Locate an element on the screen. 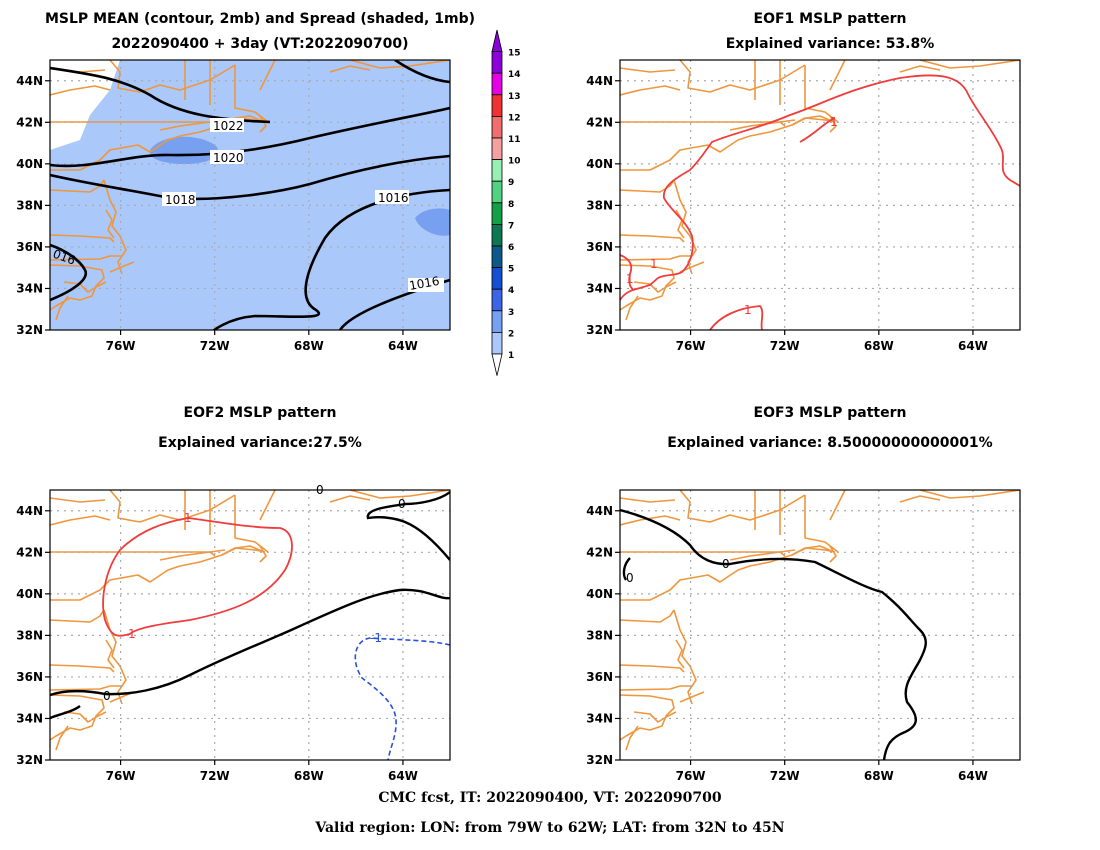 The height and width of the screenshot is (850, 1100). colorbar-label: 13 is located at coordinates (514, 97).